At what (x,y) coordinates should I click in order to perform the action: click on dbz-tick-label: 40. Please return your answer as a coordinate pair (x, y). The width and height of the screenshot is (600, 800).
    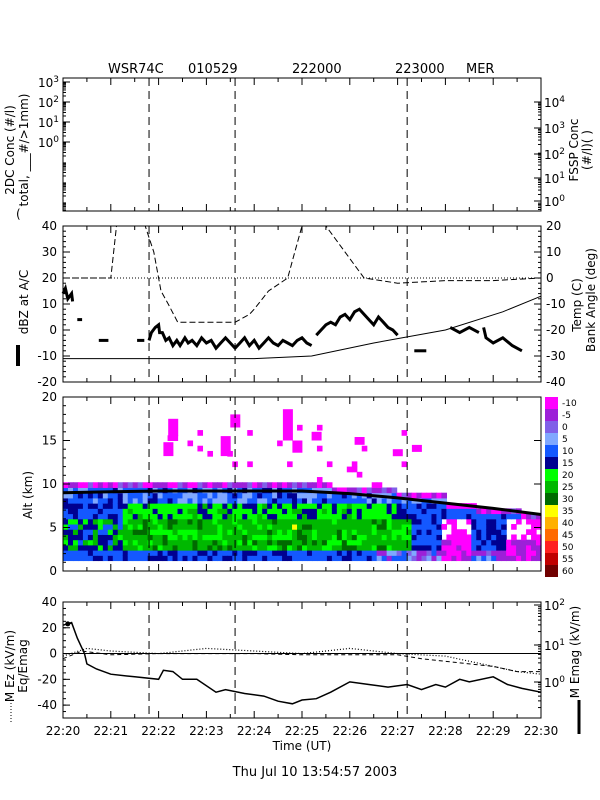
    Looking at the image, I should click on (49, 226).